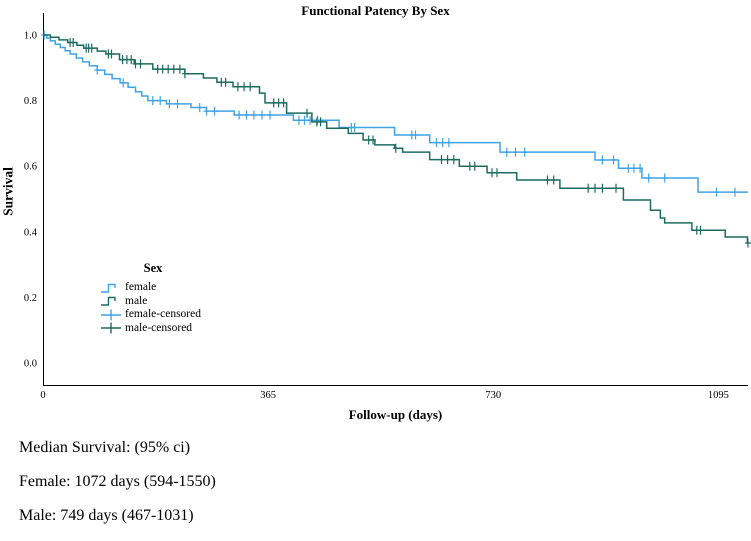 The height and width of the screenshot is (541, 751). What do you see at coordinates (30, 364) in the screenshot?
I see `y-tick-label: 0.0` at bounding box center [30, 364].